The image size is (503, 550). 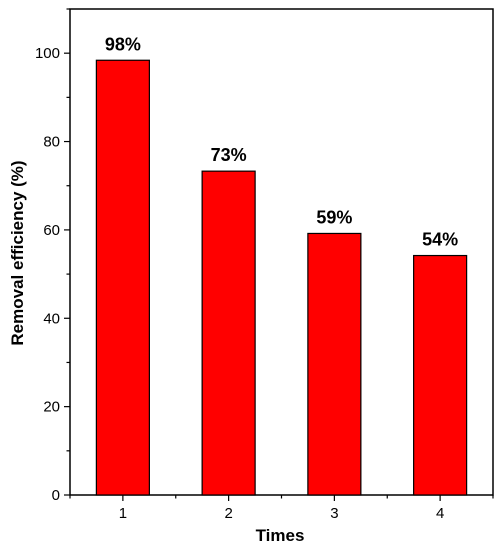 What do you see at coordinates (51, 230) in the screenshot?
I see `y-tick-label: 60` at bounding box center [51, 230].